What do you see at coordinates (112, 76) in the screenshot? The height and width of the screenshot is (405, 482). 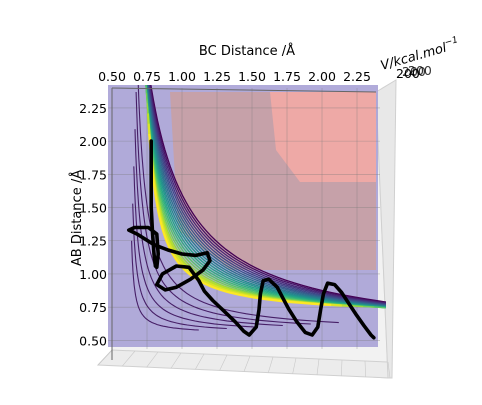 I see `x-tick-label: 0.50` at bounding box center [112, 76].